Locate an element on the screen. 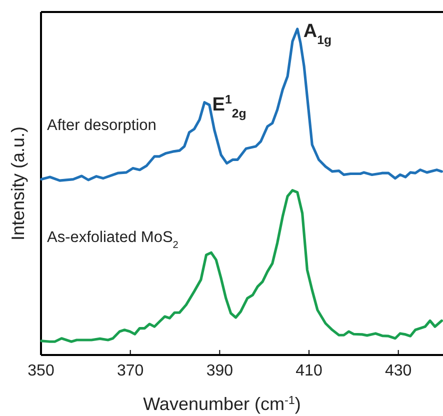 The image size is (443, 416). x-tick-label: 410 is located at coordinates (309, 371).